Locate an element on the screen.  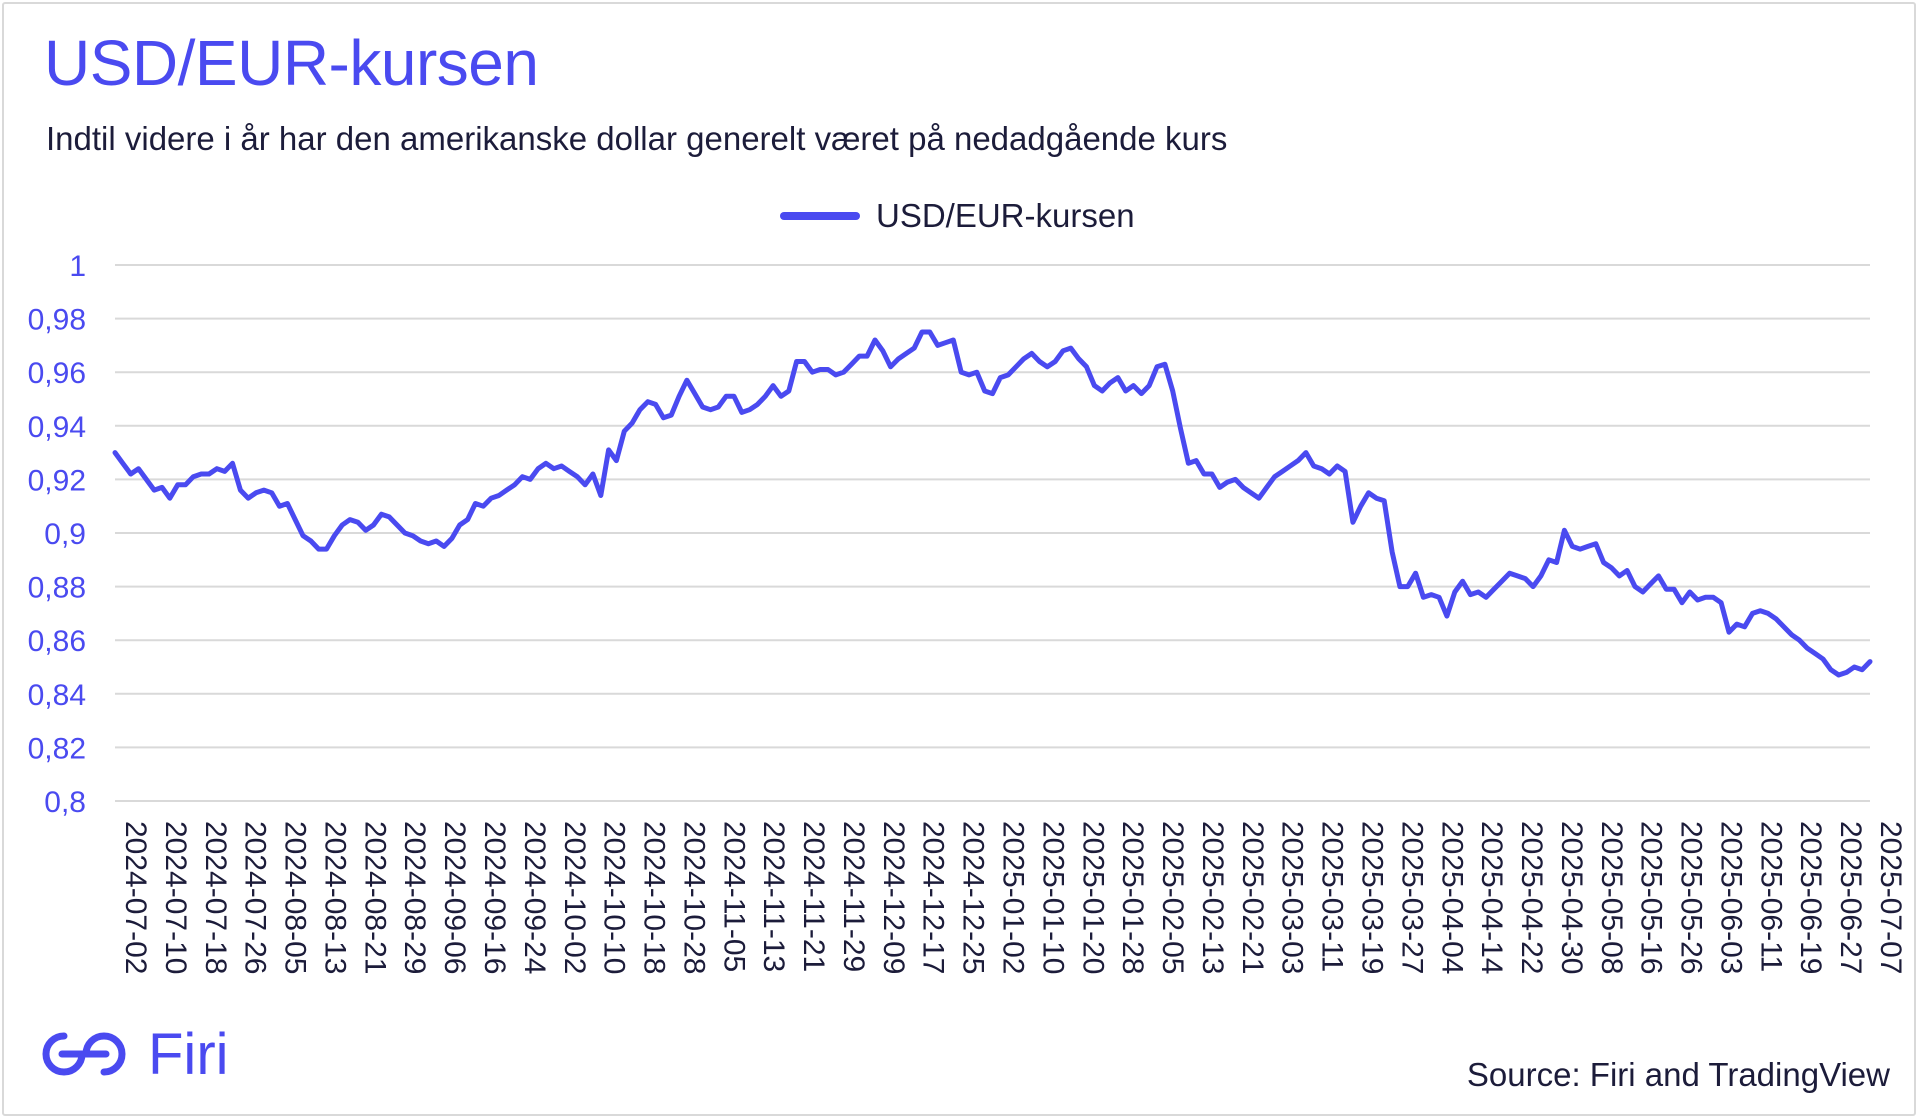
x-tick-label: 2025-04-14 is located at coordinates (1491, 897).